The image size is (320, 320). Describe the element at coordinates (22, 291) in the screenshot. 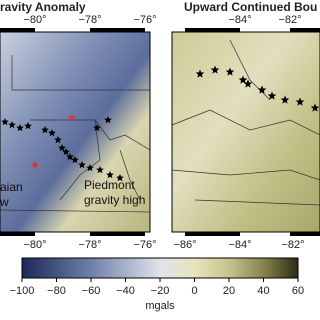

I see `colorbar-tick-label: −100` at that location.